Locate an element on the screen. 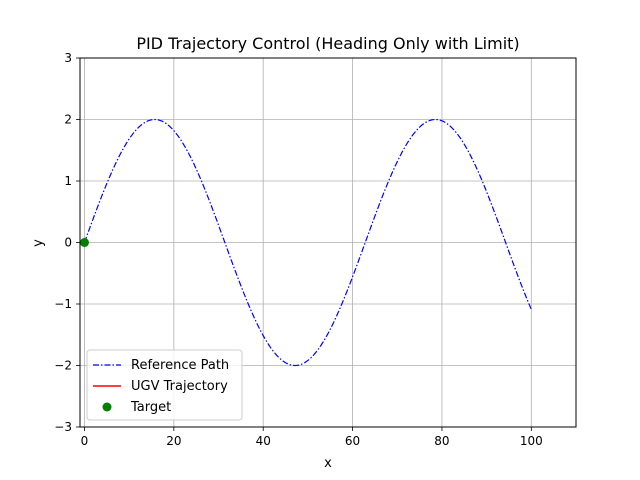  y-tick-label: −1 is located at coordinates (63, 304).